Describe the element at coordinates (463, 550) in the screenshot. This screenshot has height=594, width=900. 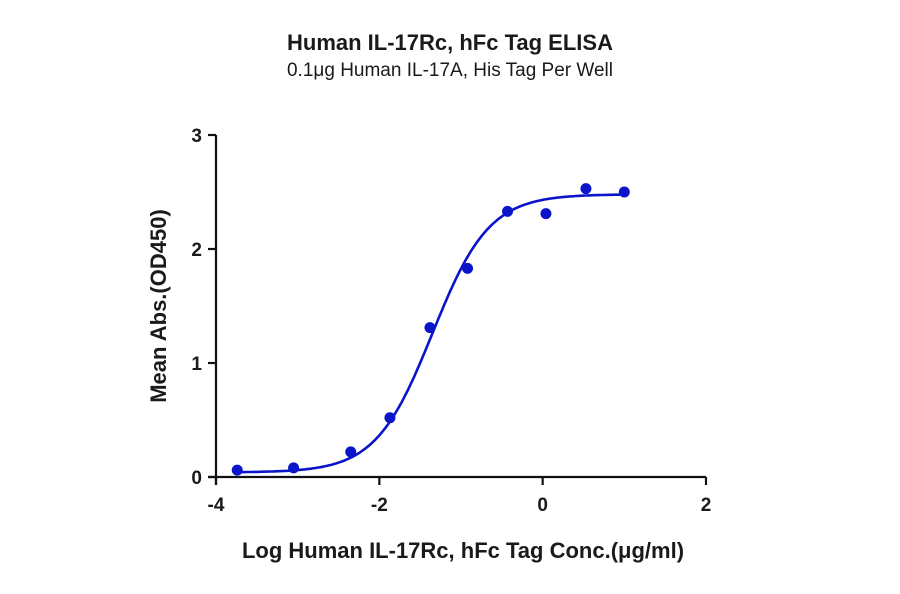
I see `x-axis-label: Log Human IL-17Rc, hFc Tag Conc.(μg/ml)` at that location.